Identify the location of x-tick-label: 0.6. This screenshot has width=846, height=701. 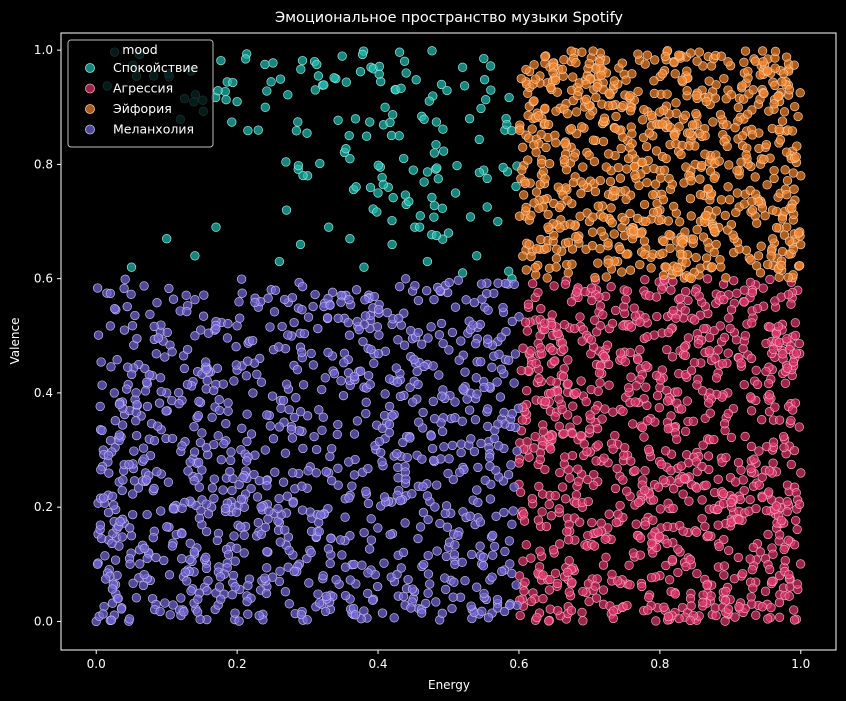
(518, 664).